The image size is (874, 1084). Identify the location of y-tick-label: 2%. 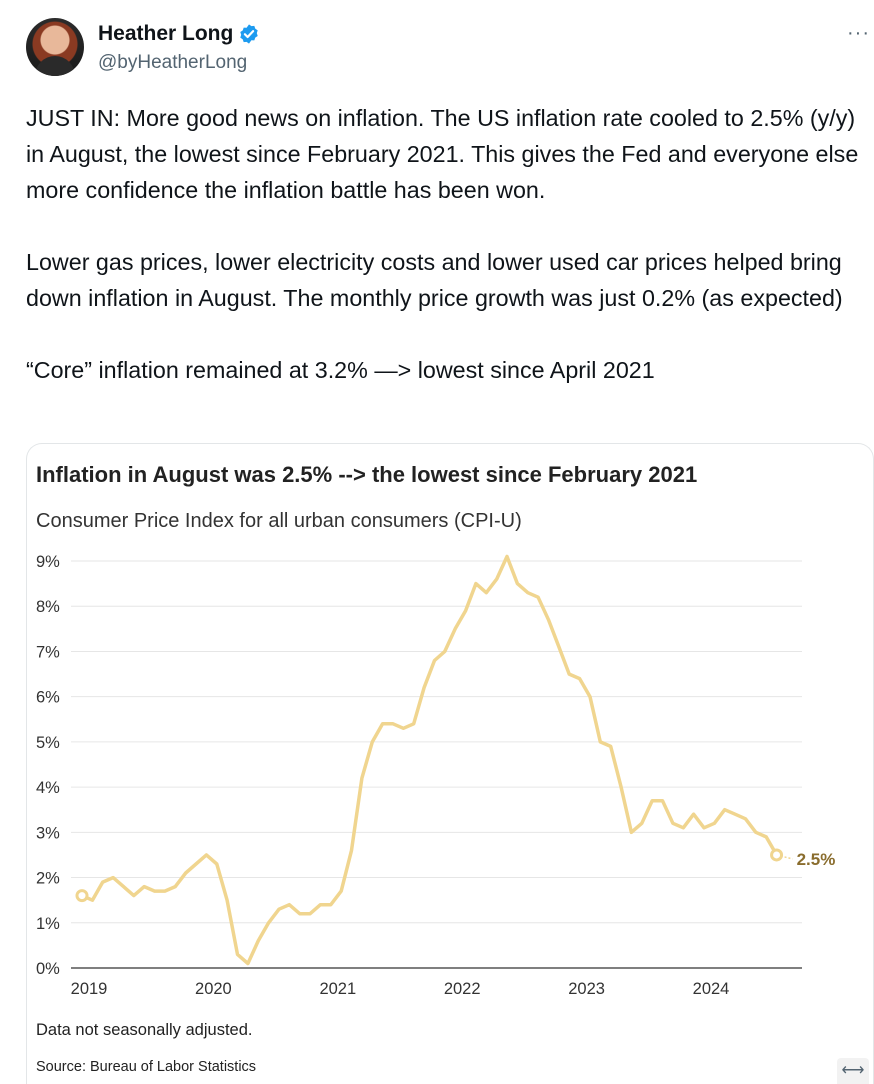
(48, 879).